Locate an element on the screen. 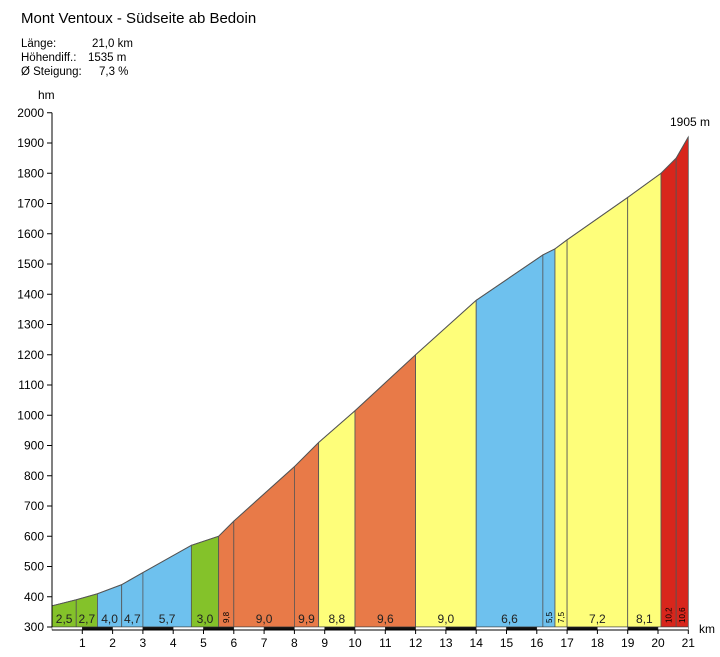  x-tick-label: 12 is located at coordinates (416, 643).